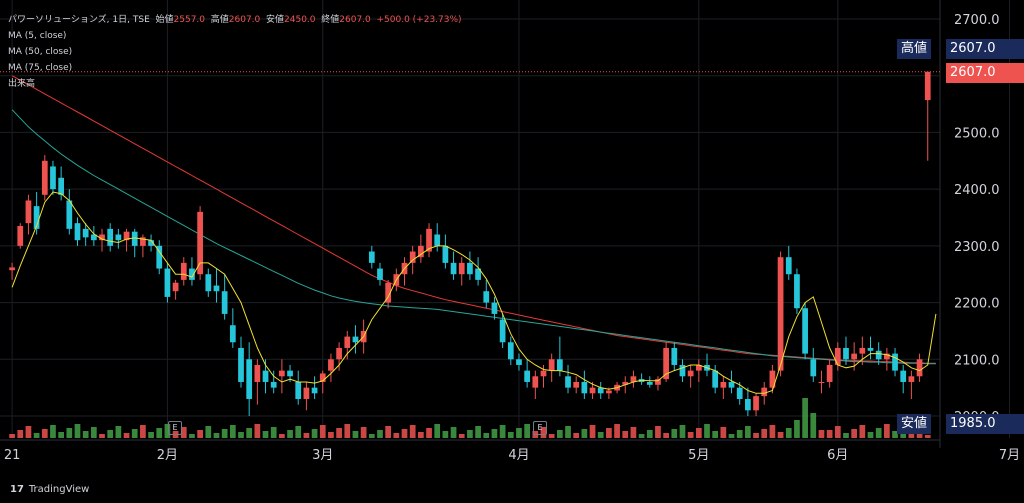  What do you see at coordinates (985, 49) in the screenshot?
I see `high-badge-value: 2607.0` at bounding box center [985, 49].